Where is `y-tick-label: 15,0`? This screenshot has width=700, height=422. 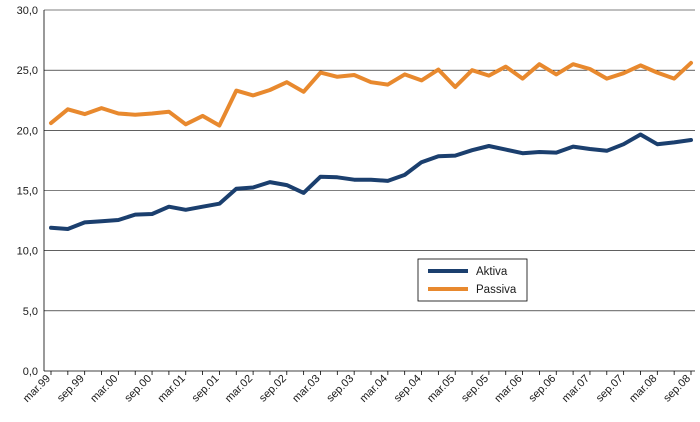 y-tick-label: 15,0 is located at coordinates (27, 192).